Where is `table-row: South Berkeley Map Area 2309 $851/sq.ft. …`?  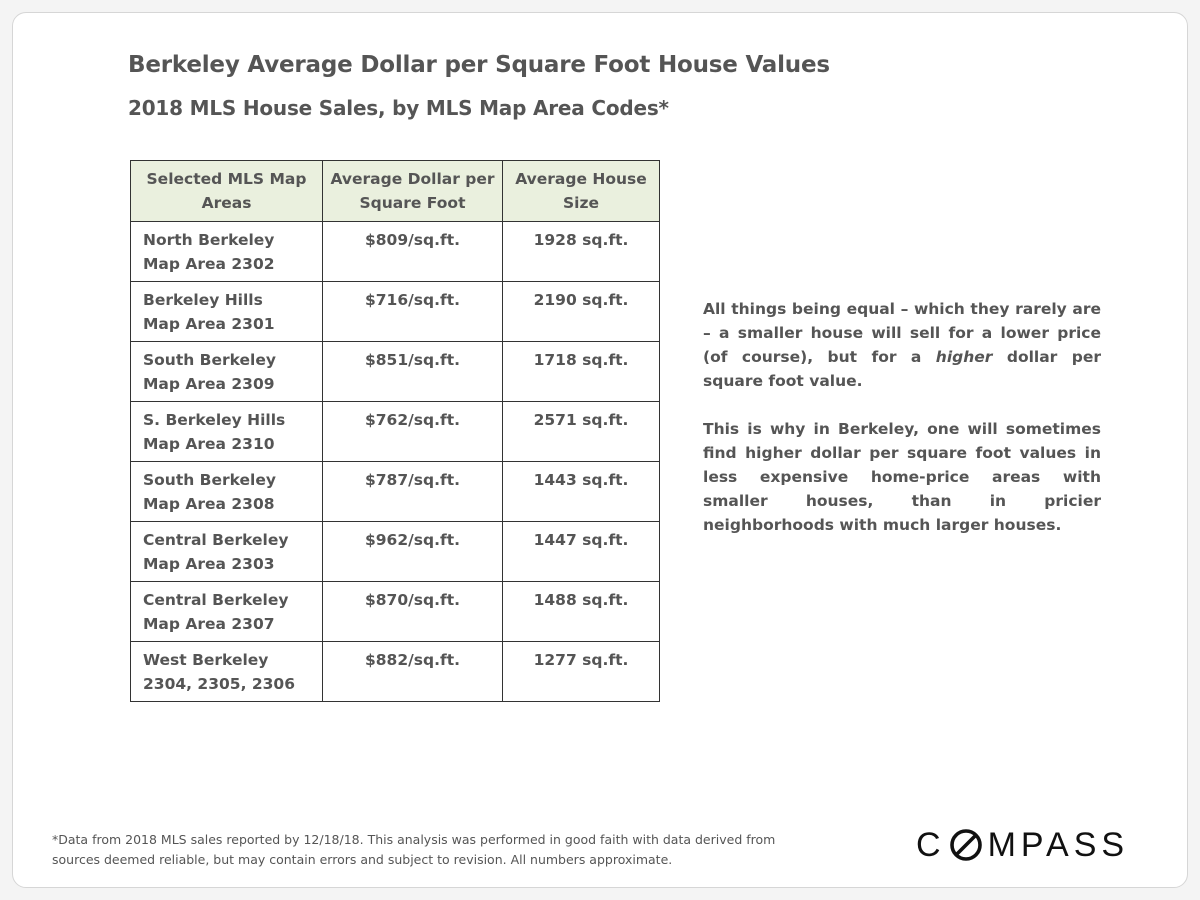
table-row: South Berkeley Map Area 2309 $851/sq.ft. … is located at coordinates (395, 371).